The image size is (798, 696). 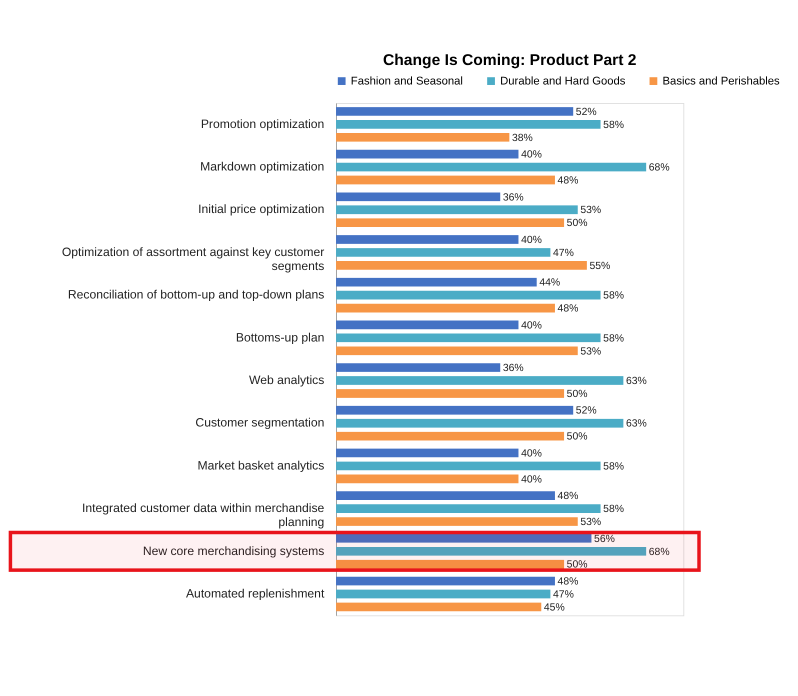 I want to click on y-tick-label: Customer segmentation, so click(x=259, y=423).